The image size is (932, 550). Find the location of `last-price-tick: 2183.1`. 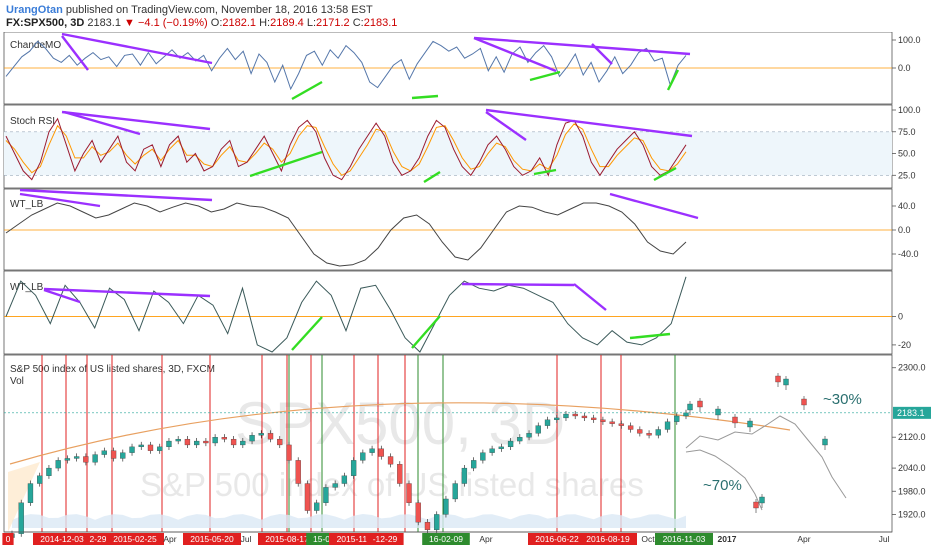

last-price-tick: 2183.1 is located at coordinates (911, 413).